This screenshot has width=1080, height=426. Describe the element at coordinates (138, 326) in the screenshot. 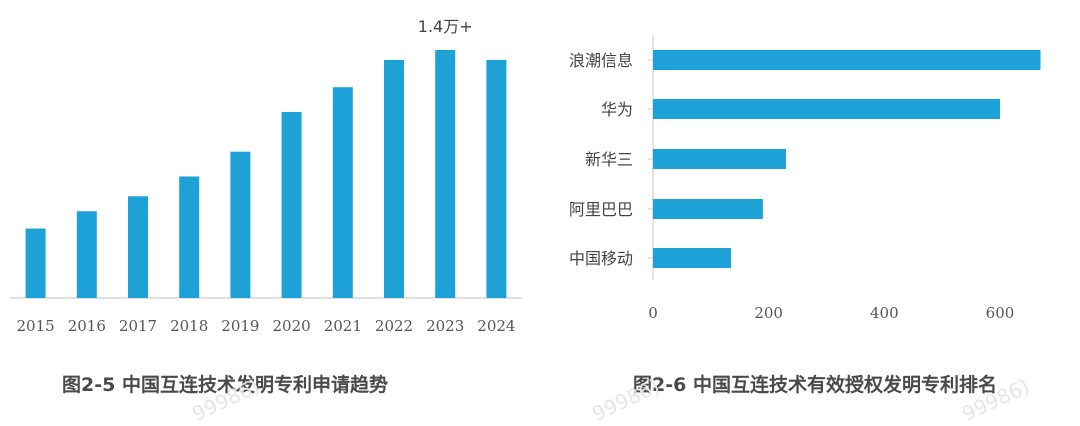

I see `x-tick-label: 2017` at that location.